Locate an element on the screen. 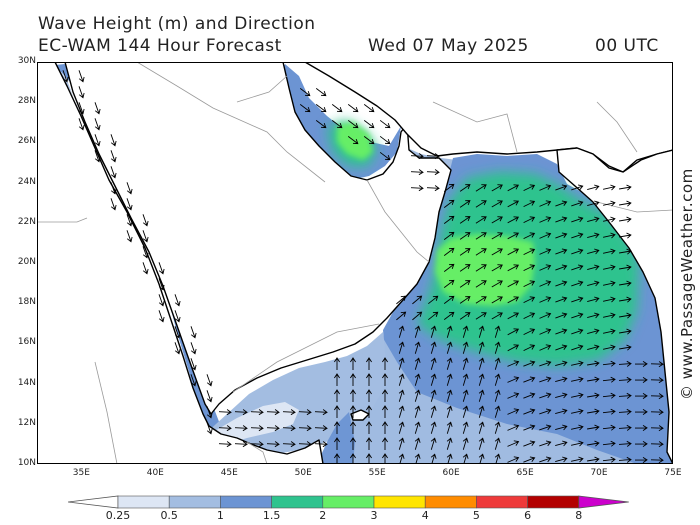  legend-tick-label: 1 is located at coordinates (220, 515).